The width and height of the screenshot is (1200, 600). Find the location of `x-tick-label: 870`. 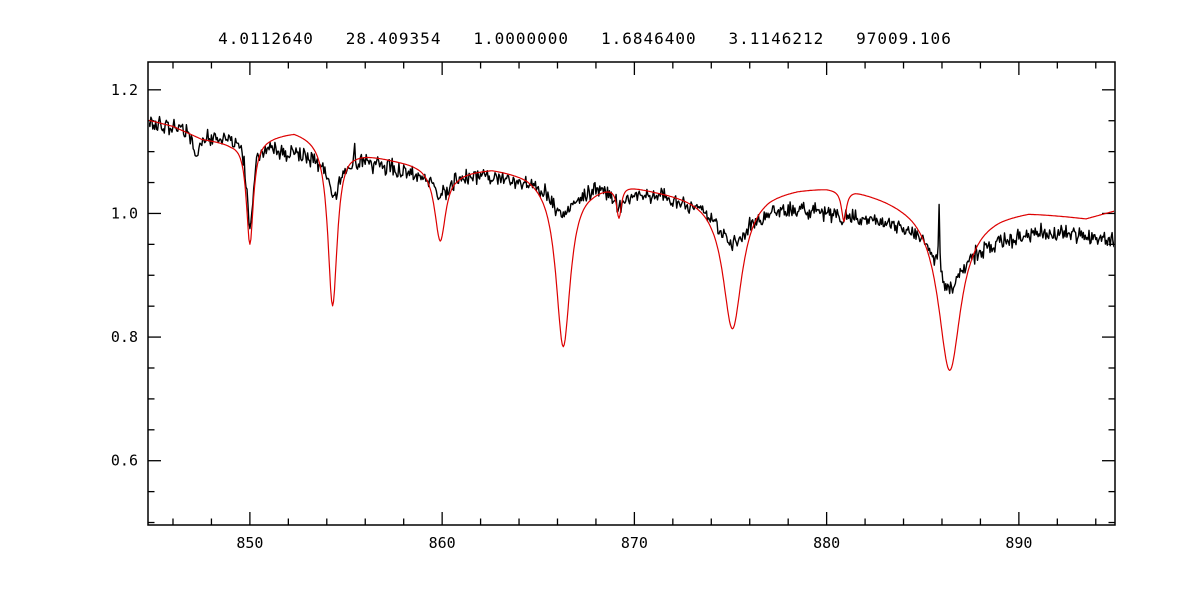

x-tick-label: 870 is located at coordinates (634, 543).